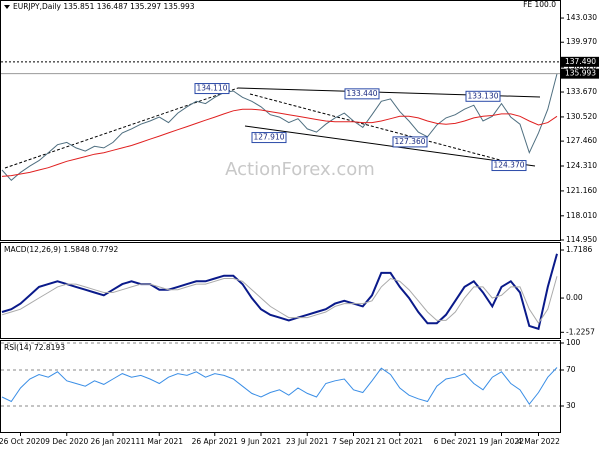 The image size is (600, 450). What do you see at coordinates (400, 441) in the screenshot?
I see `x-tick-label: 21 Oct 2021` at bounding box center [400, 441].